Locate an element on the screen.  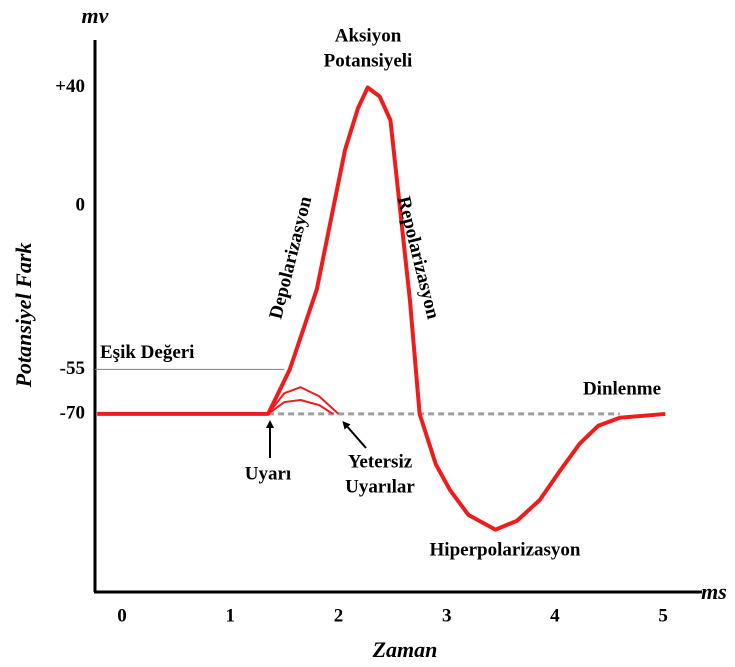
annotation: Potansiyeli is located at coordinates (368, 60).